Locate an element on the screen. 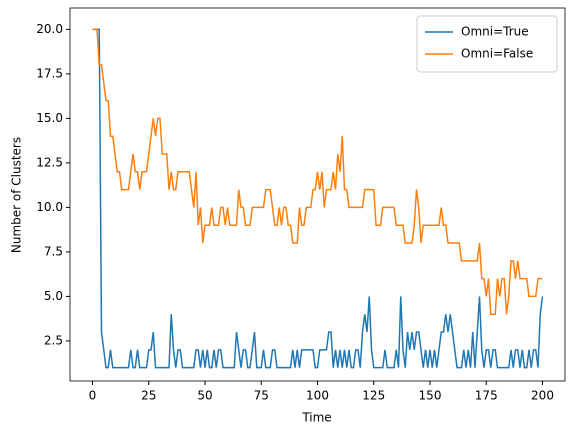 This screenshot has height=436, width=579. y-tick-label: 15.0 is located at coordinates (49, 118).